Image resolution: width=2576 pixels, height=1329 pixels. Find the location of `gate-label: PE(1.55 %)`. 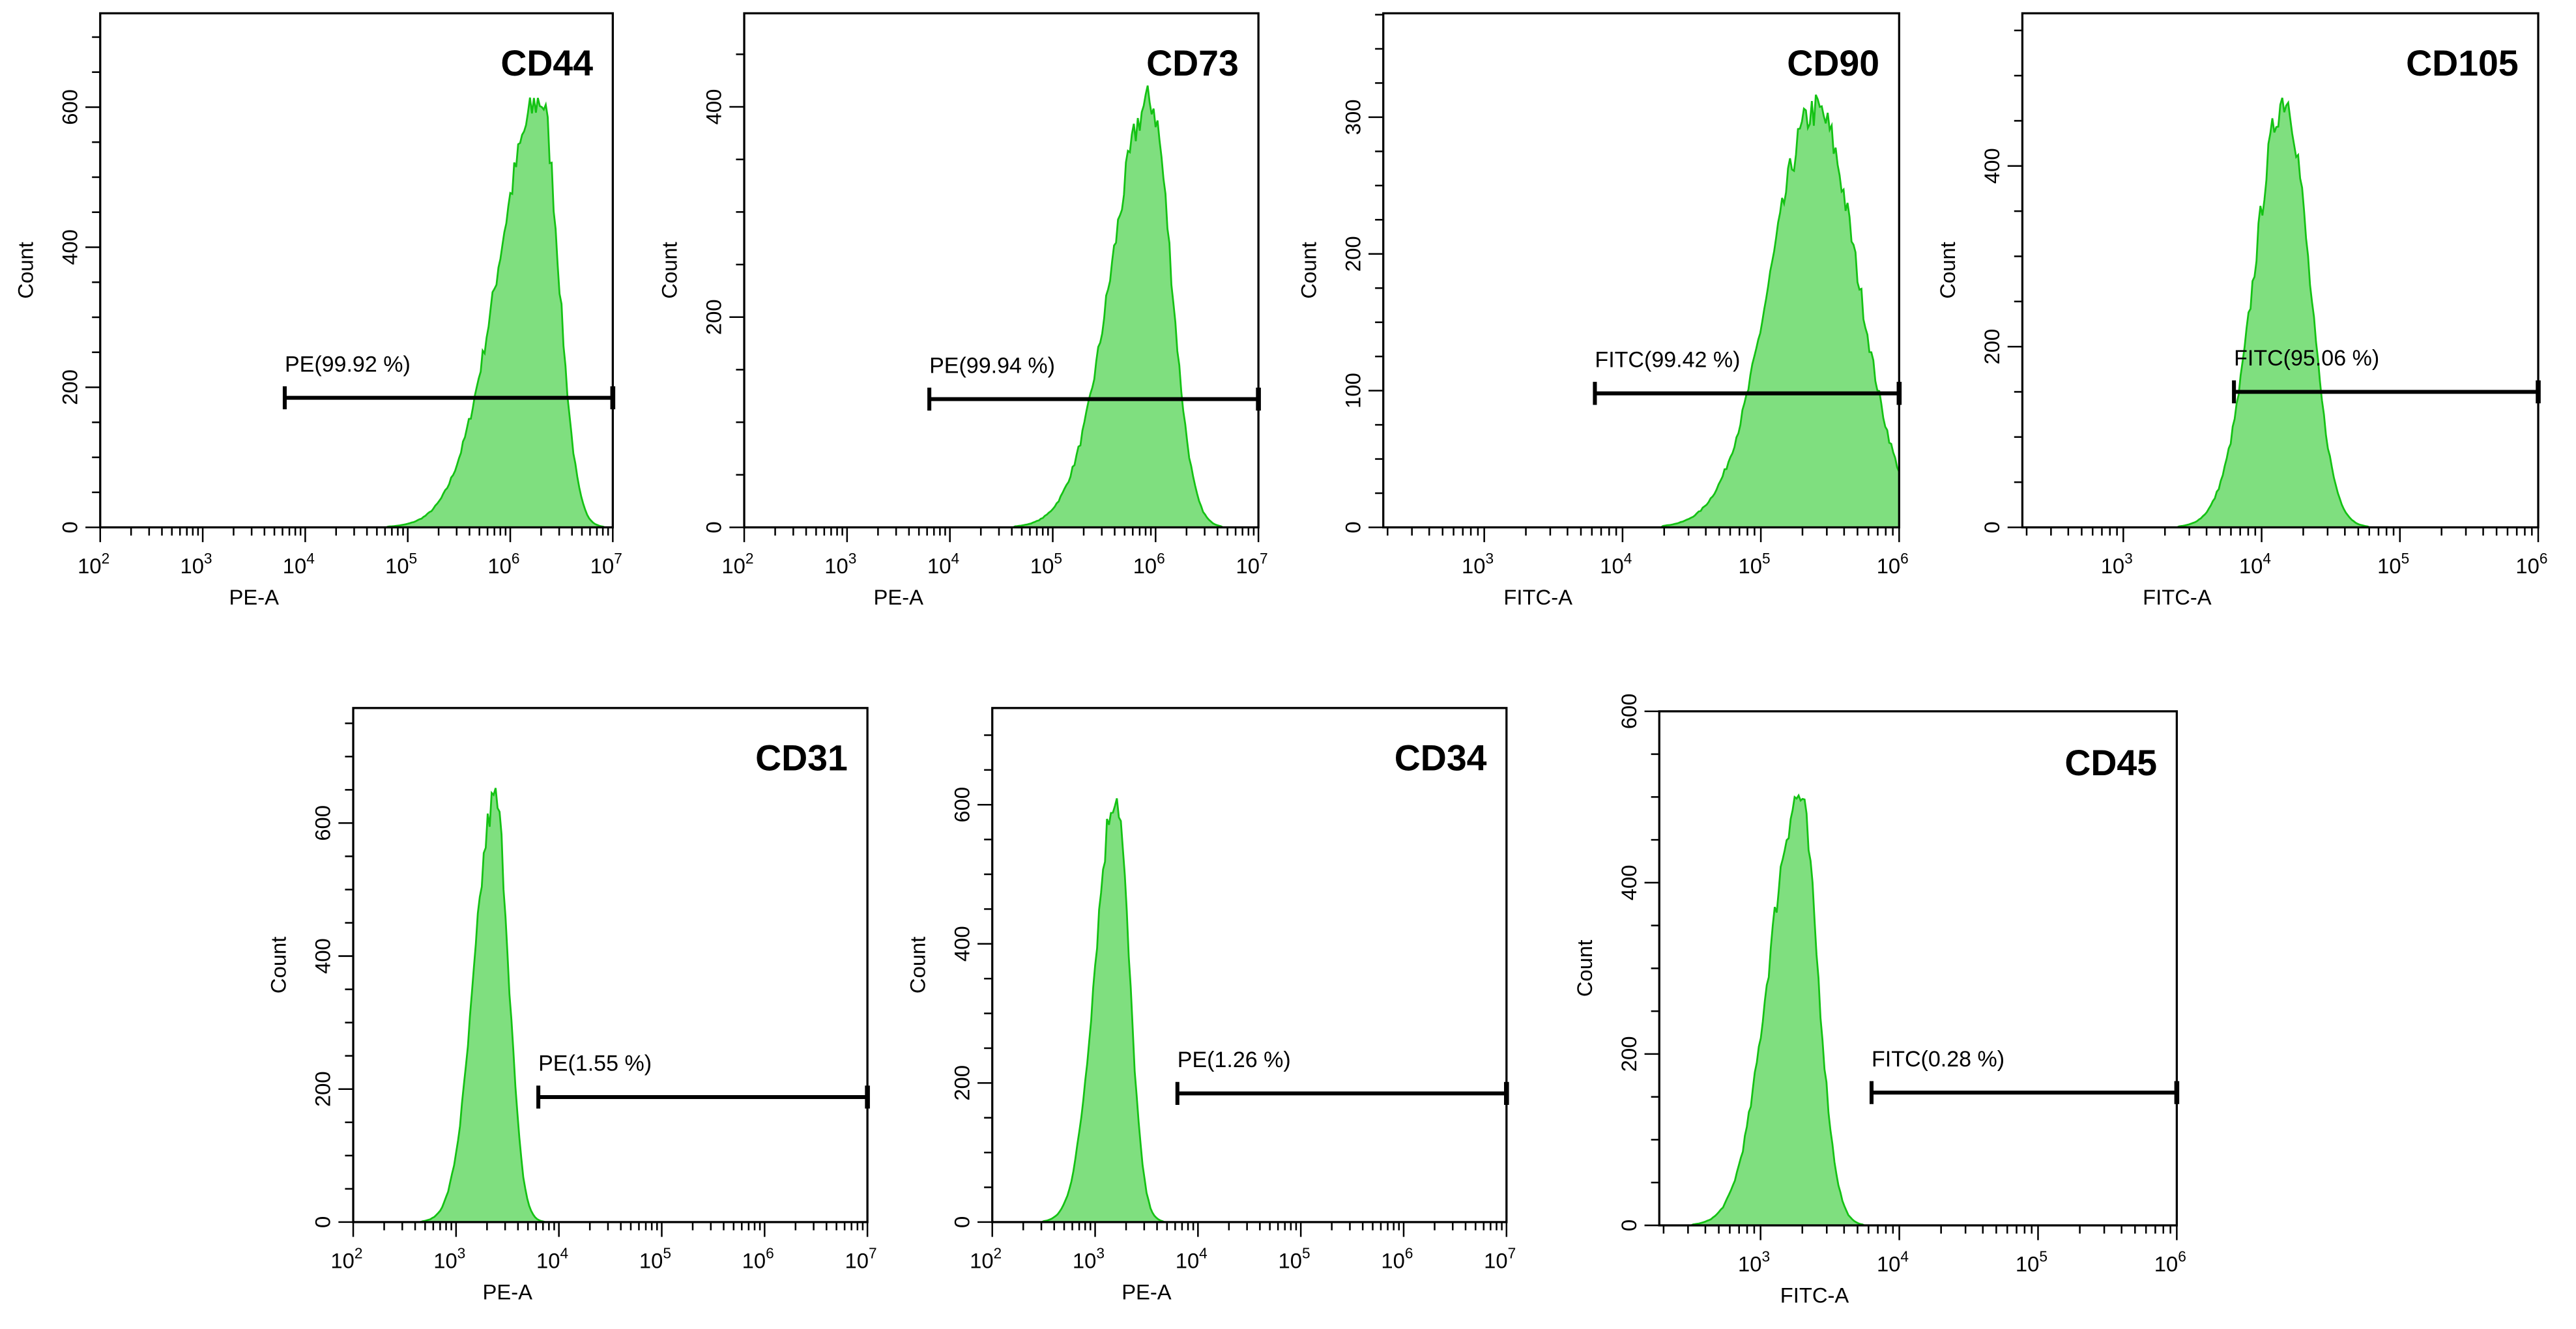

gate-label: PE(1.55 %) is located at coordinates (595, 1063).